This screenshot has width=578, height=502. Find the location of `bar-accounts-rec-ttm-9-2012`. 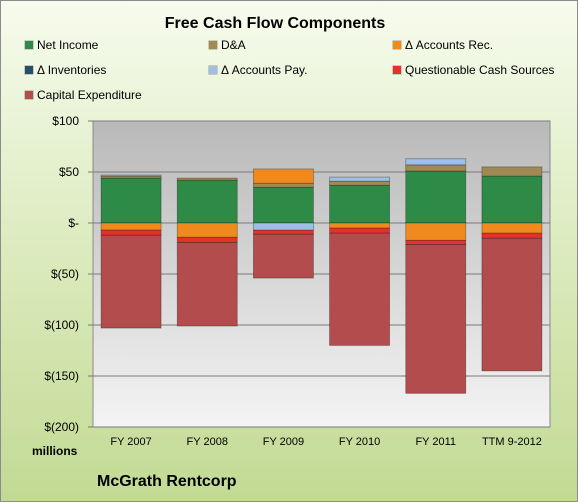

bar-accounts-rec-ttm-9-2012 is located at coordinates (512, 228).